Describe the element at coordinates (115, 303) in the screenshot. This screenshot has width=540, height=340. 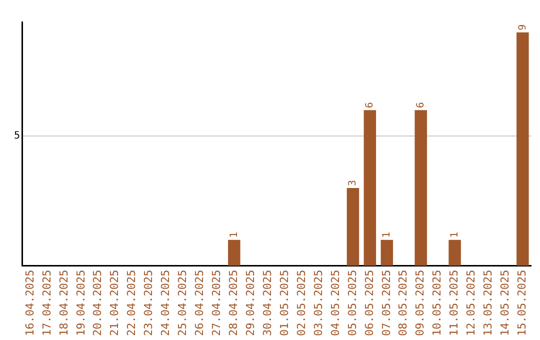
I see `x-tick-label: 21.04.2025` at that location.